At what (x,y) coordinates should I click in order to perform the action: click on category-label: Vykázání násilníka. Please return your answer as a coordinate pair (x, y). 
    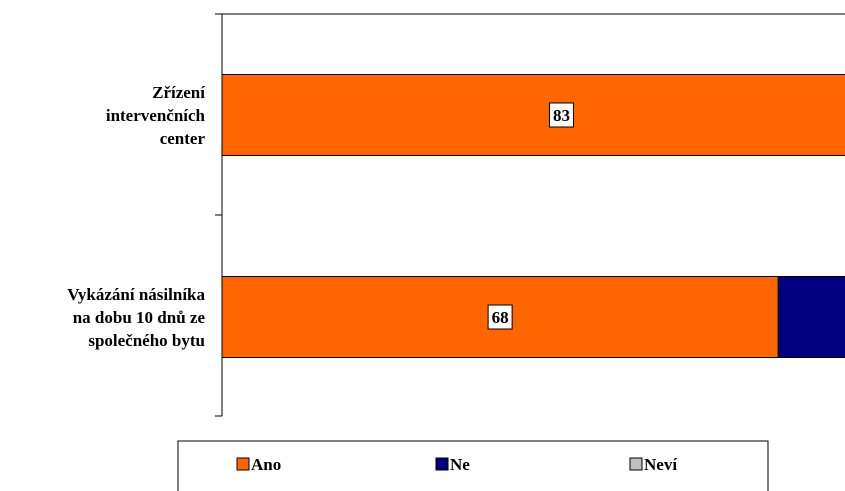
    Looking at the image, I should click on (136, 294).